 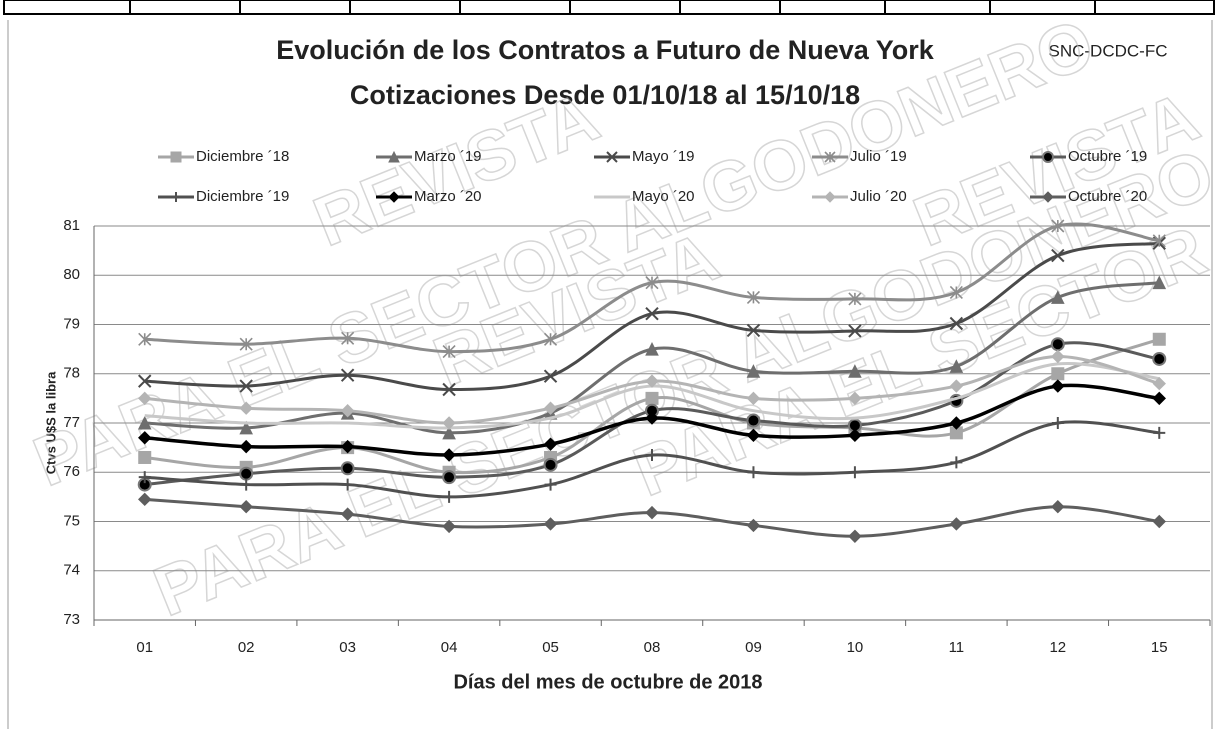 I want to click on x-tick-label: 11, so click(x=957, y=647).